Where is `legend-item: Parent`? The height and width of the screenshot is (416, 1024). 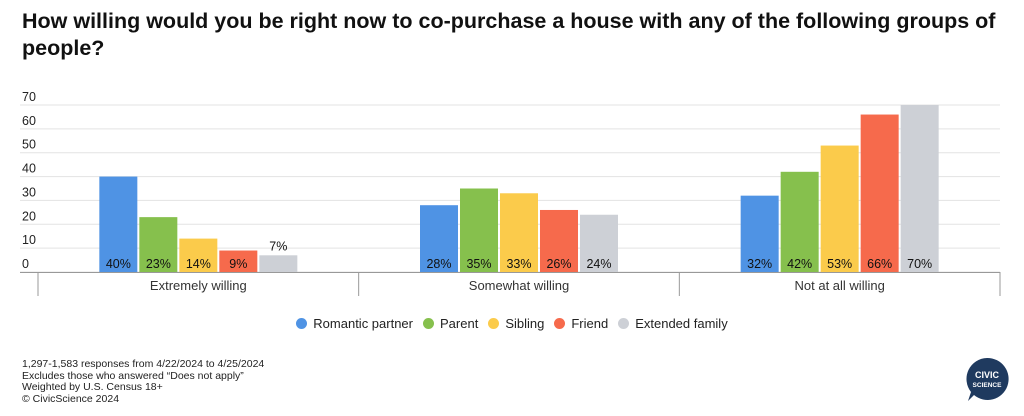 legend-item: Parent is located at coordinates (450, 323).